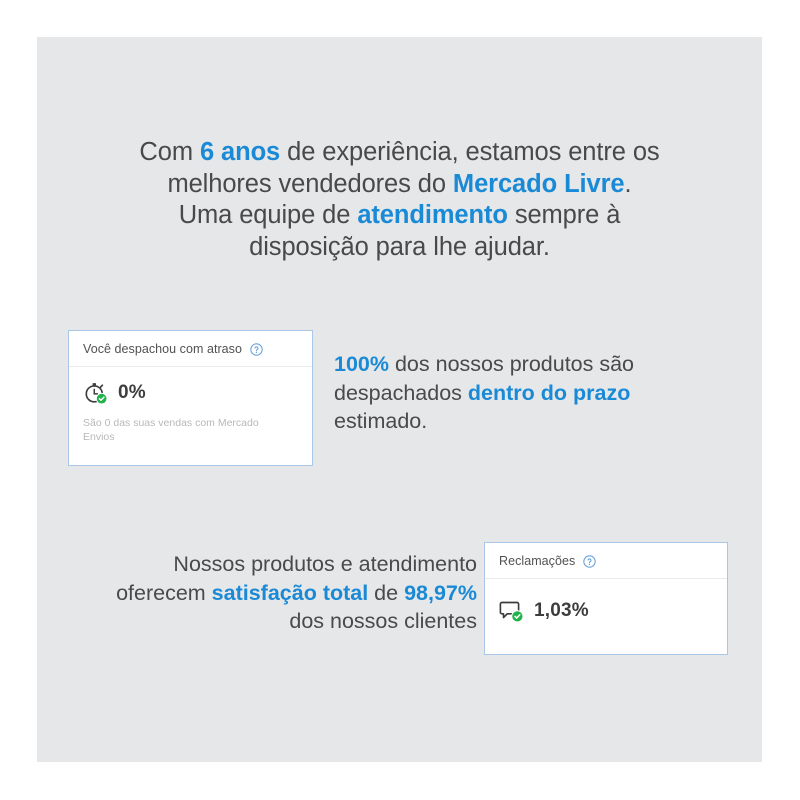 The image size is (800, 800). What do you see at coordinates (190, 393) in the screenshot?
I see `metric-row-atraso: 0%` at bounding box center [190, 393].